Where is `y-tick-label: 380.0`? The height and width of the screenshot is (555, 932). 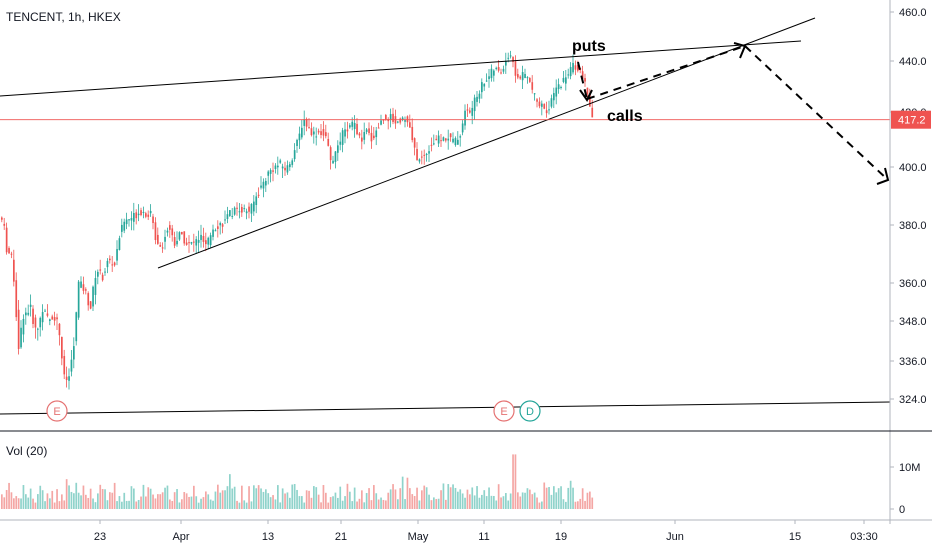 y-tick-label: 380.0 is located at coordinates (913, 226).